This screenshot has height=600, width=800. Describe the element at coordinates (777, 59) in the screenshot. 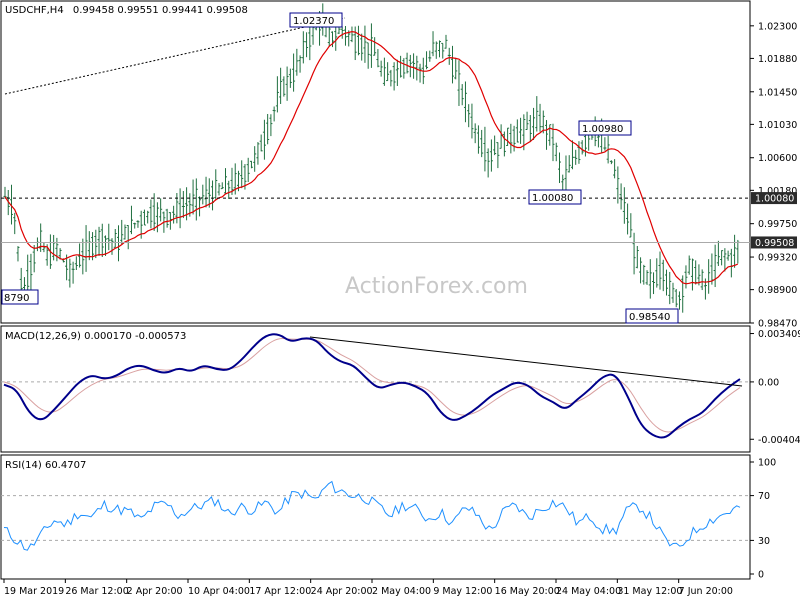

I see `price-tick-label: 1.01880` at that location.